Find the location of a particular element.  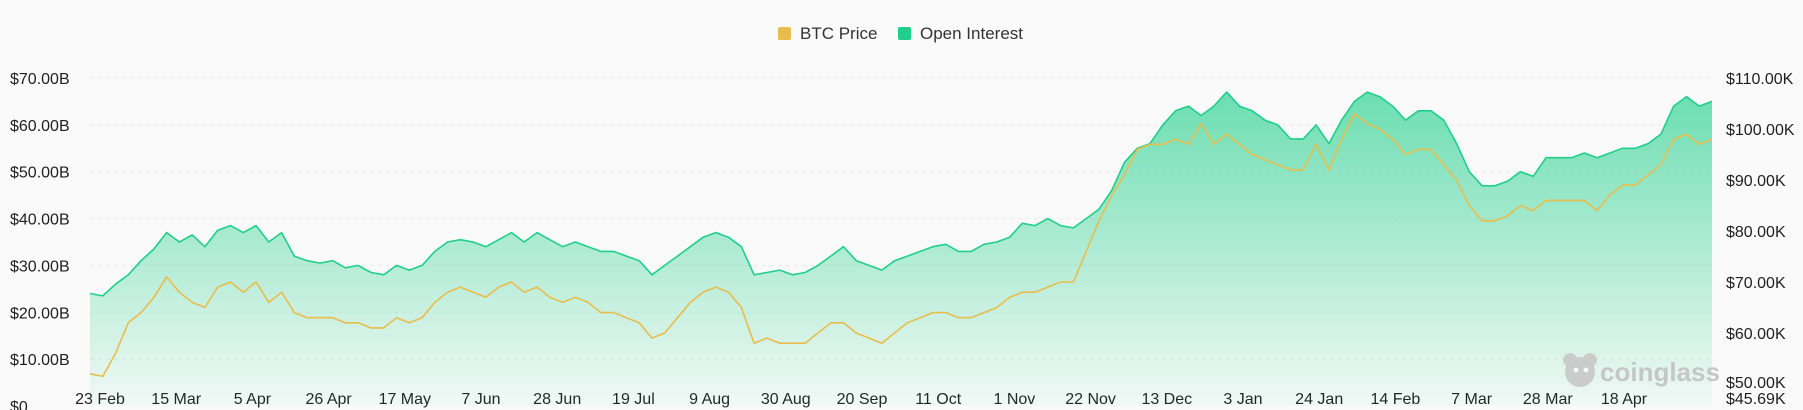

left-tick-label: $10.00B is located at coordinates (40, 360).